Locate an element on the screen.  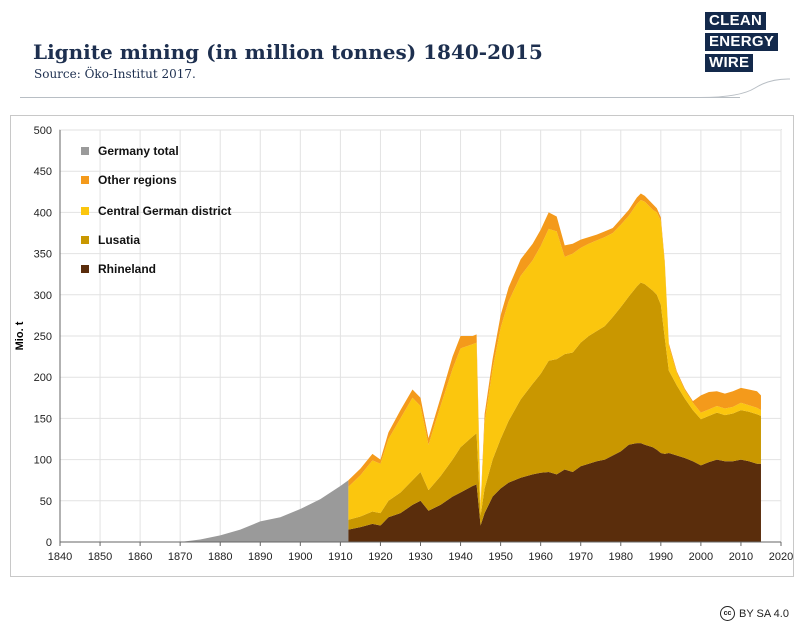
x-tick-label: 1870 is located at coordinates (180, 557).